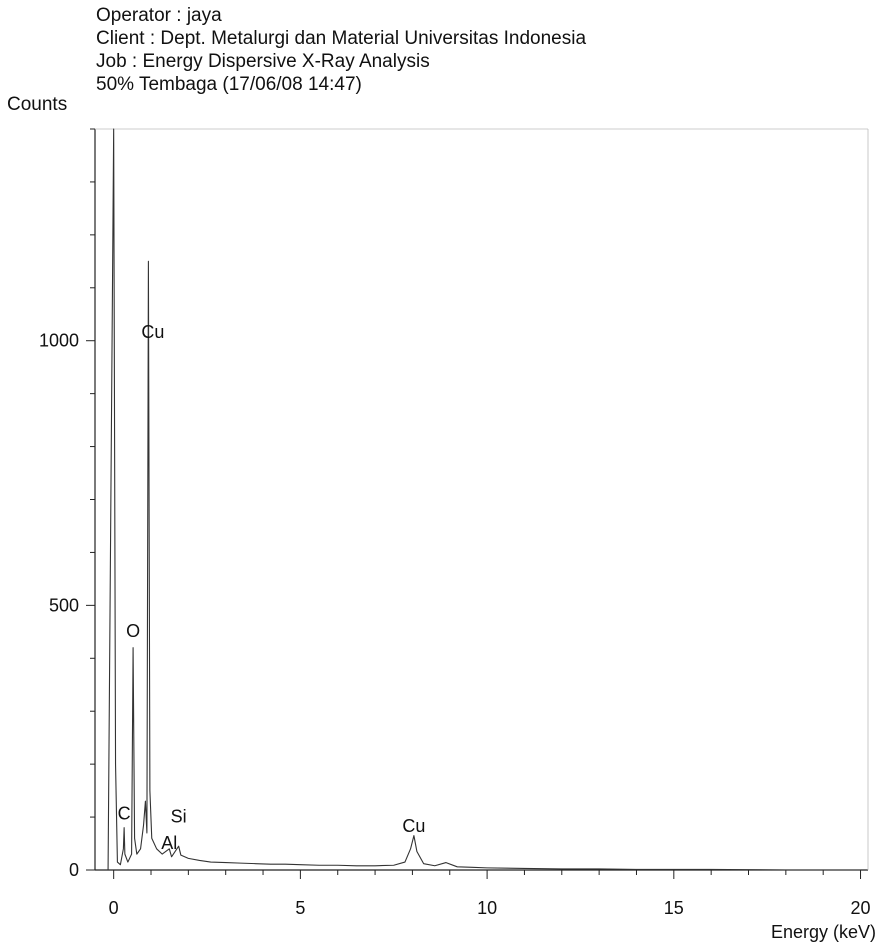 This screenshot has width=882, height=946. Describe the element at coordinates (229, 84) in the screenshot. I see `sample-line: 50% Tembaga (17/06/08 14:47)` at that location.